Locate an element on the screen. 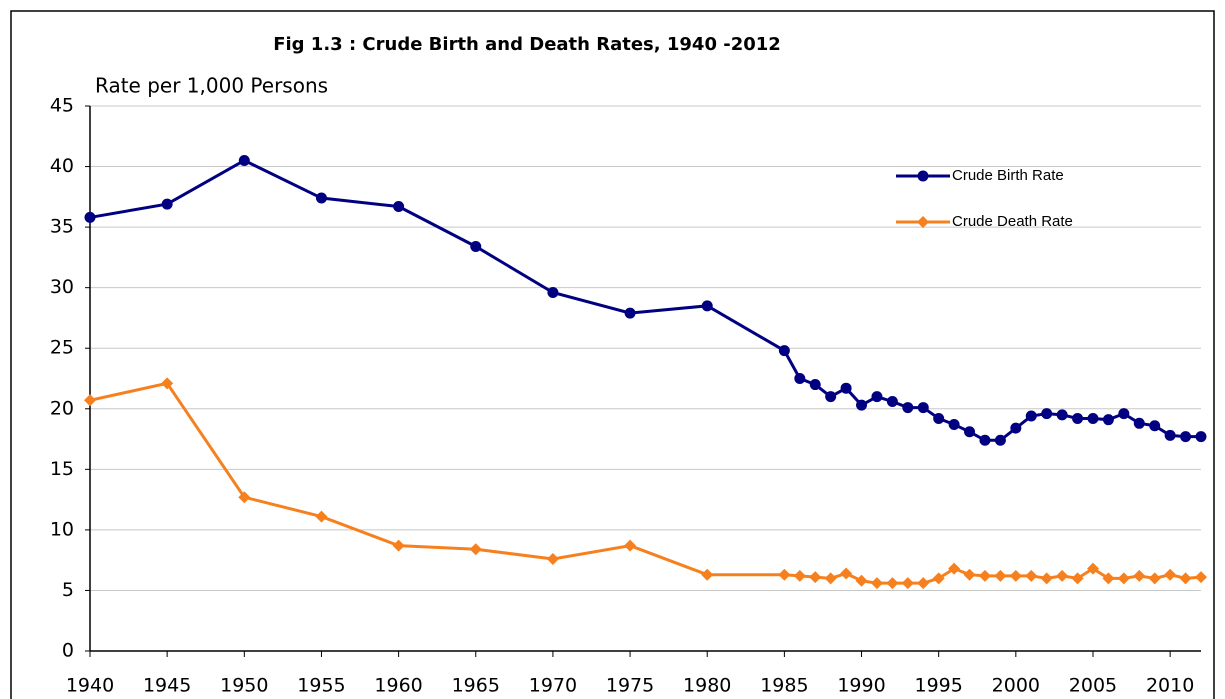  y-tick-label: 5 is located at coordinates (68, 590).